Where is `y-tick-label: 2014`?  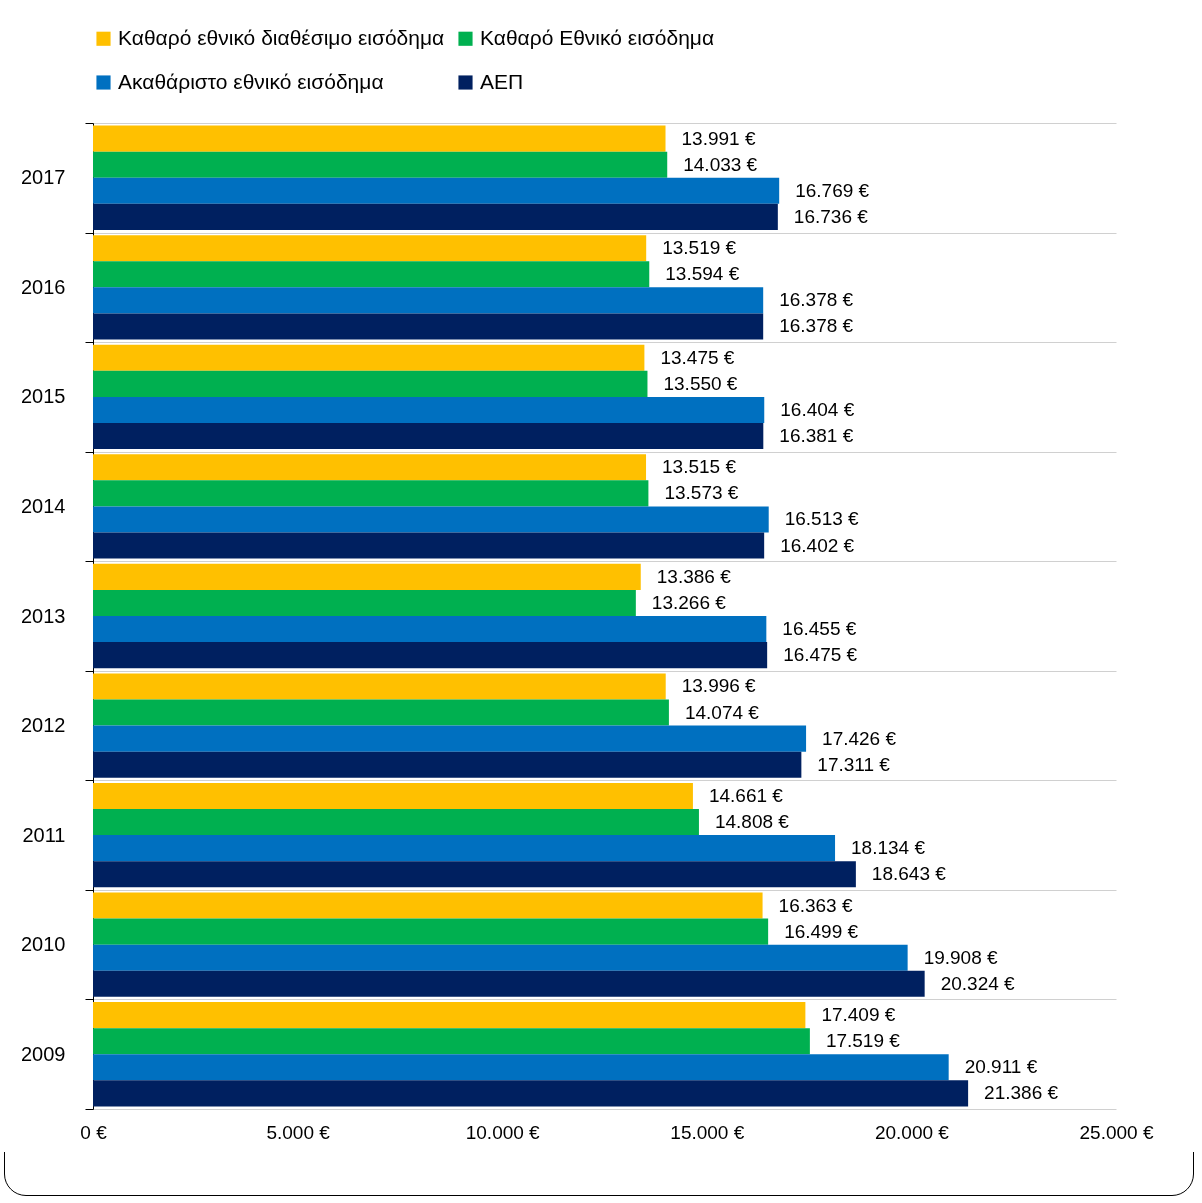 y-tick-label: 2014 is located at coordinates (43, 505).